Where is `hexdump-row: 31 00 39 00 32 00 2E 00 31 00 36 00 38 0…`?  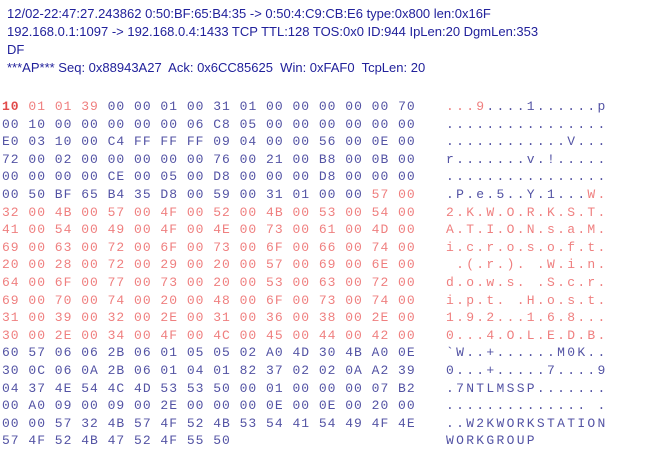 hexdump-row: 31 00 39 00 32 00 2E 00 31 00 36 00 38 0… is located at coordinates (326, 318).